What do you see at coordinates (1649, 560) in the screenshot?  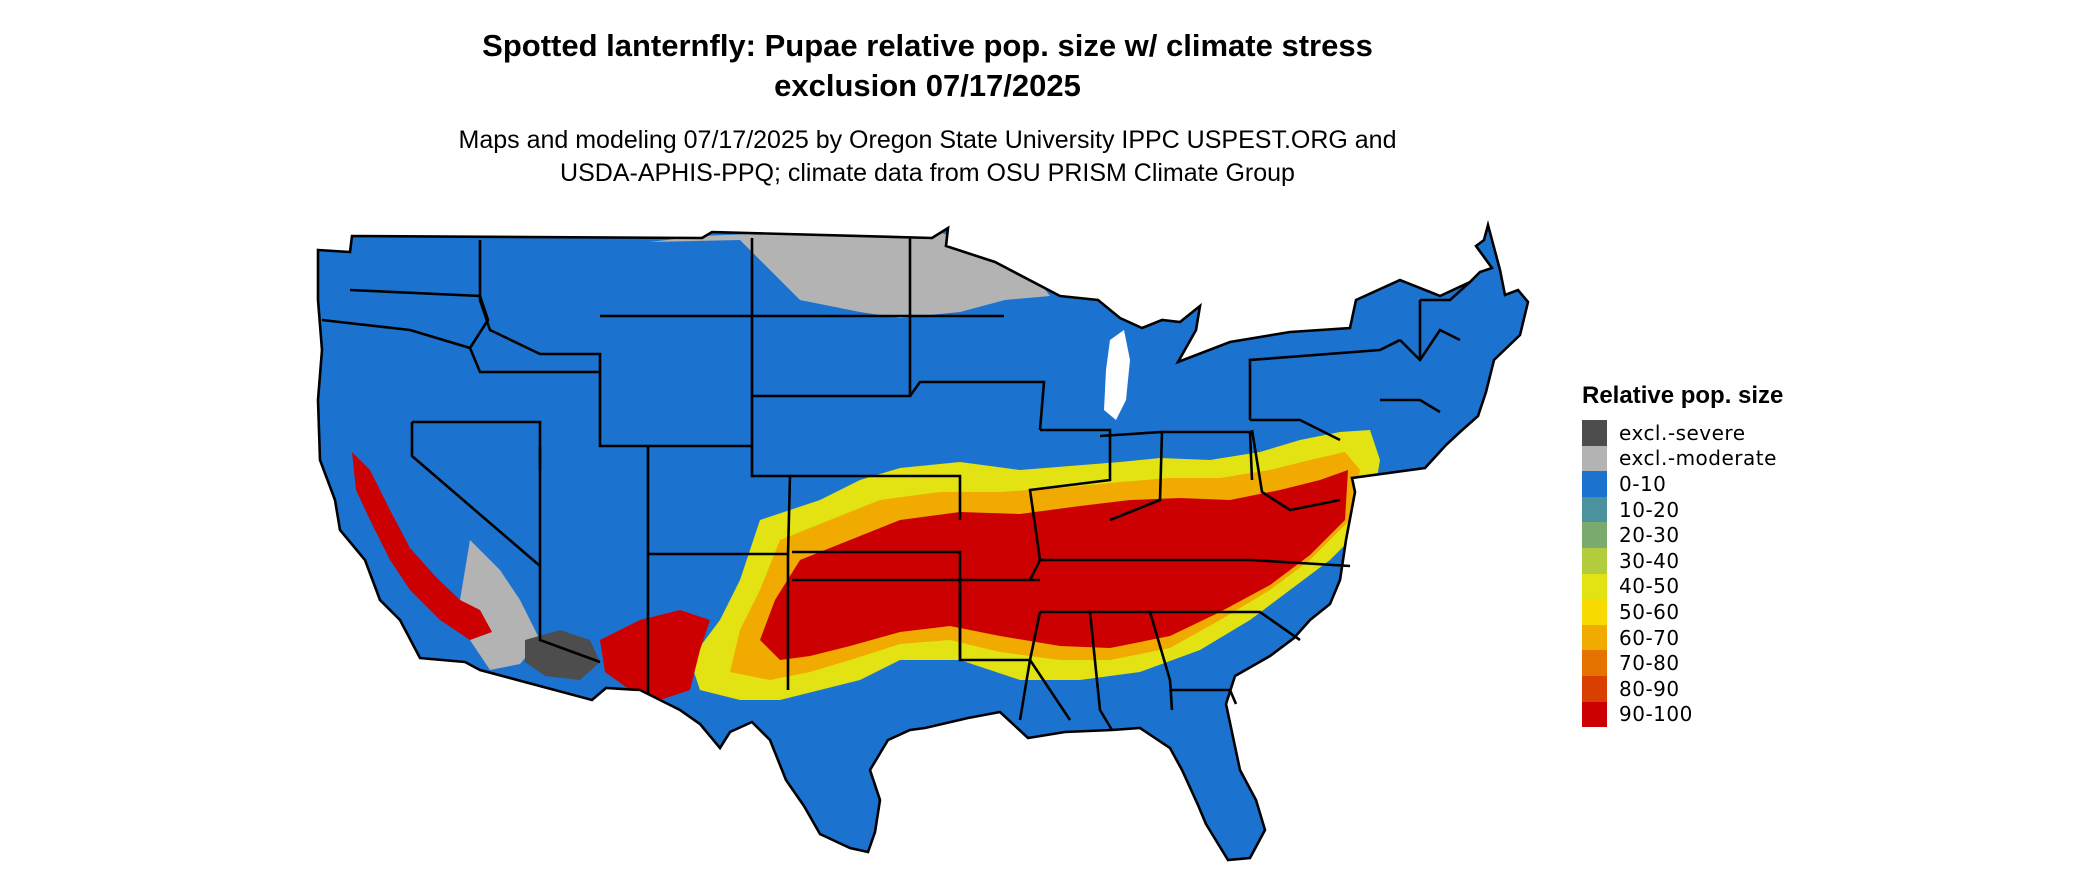 I see `legend-label: 30-40` at bounding box center [1649, 560].